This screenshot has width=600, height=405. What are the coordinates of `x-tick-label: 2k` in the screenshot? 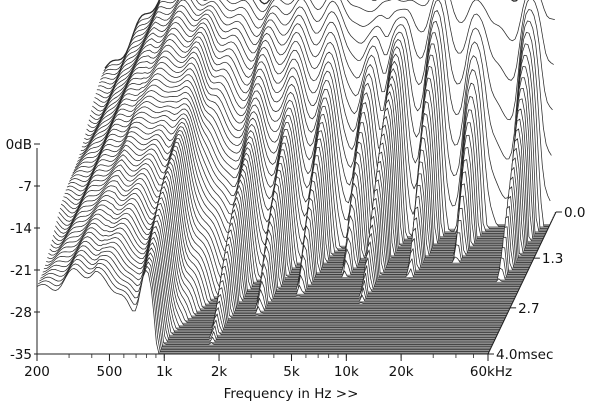 It's located at (219, 372).